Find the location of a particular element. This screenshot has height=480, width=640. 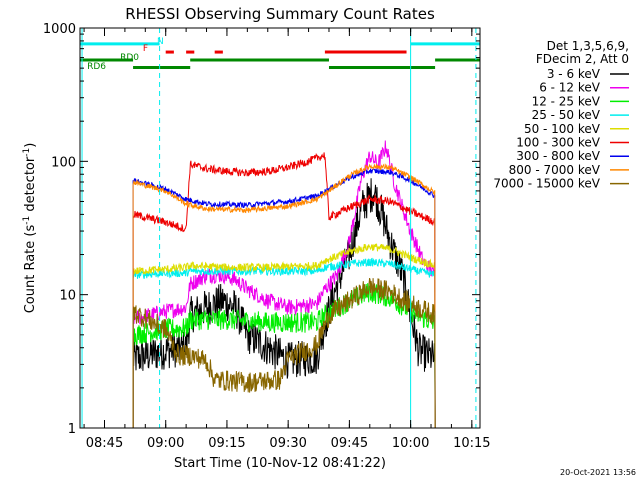

legend-label-7: 800 - 7000 keV is located at coordinates (555, 170).